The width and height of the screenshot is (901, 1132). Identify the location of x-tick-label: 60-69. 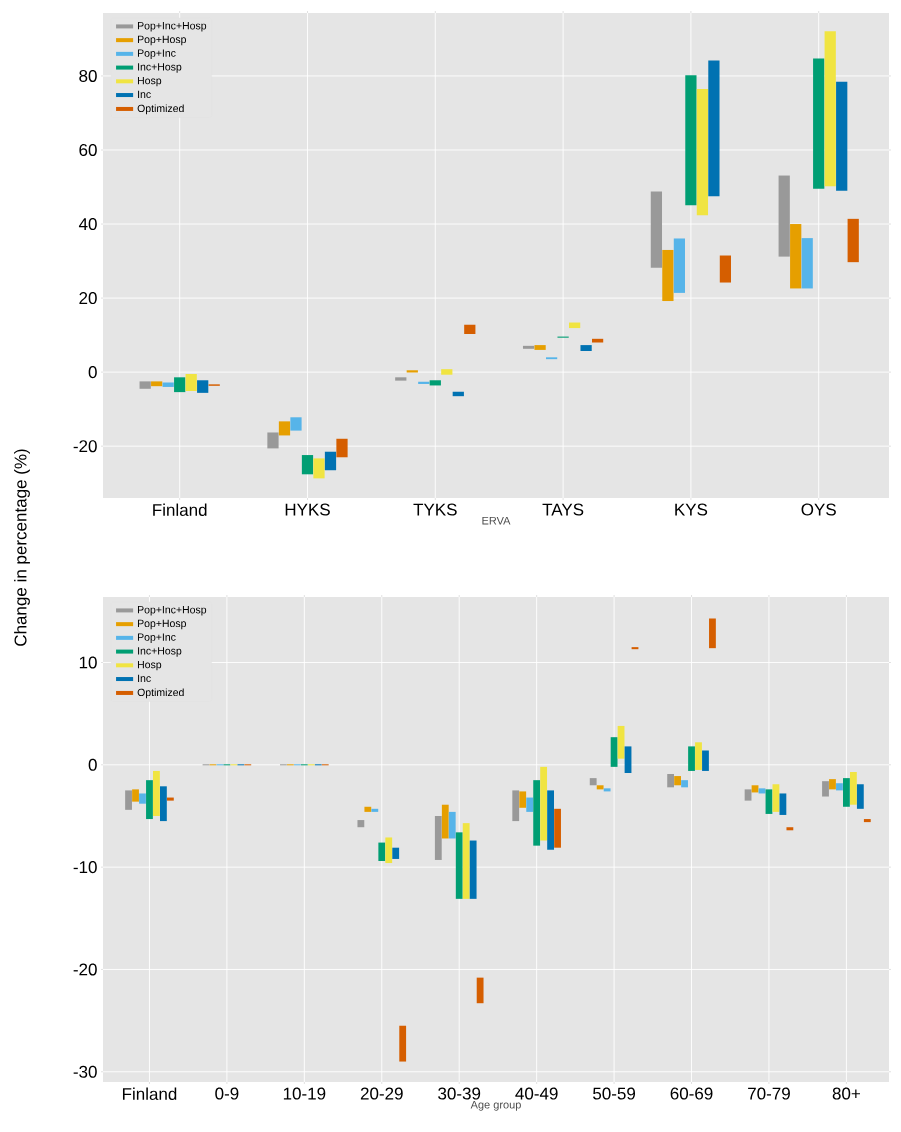
(691, 1093).